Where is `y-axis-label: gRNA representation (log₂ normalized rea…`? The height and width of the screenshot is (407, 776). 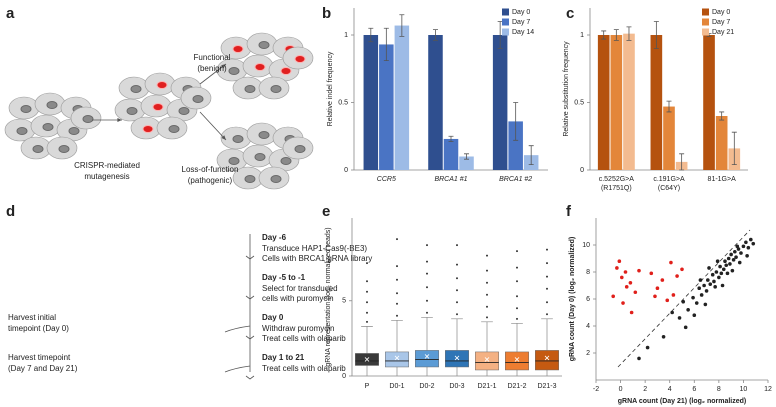
y-axis-label: gRNA representation (log₂ normalized rea… is located at coordinates (328, 296).